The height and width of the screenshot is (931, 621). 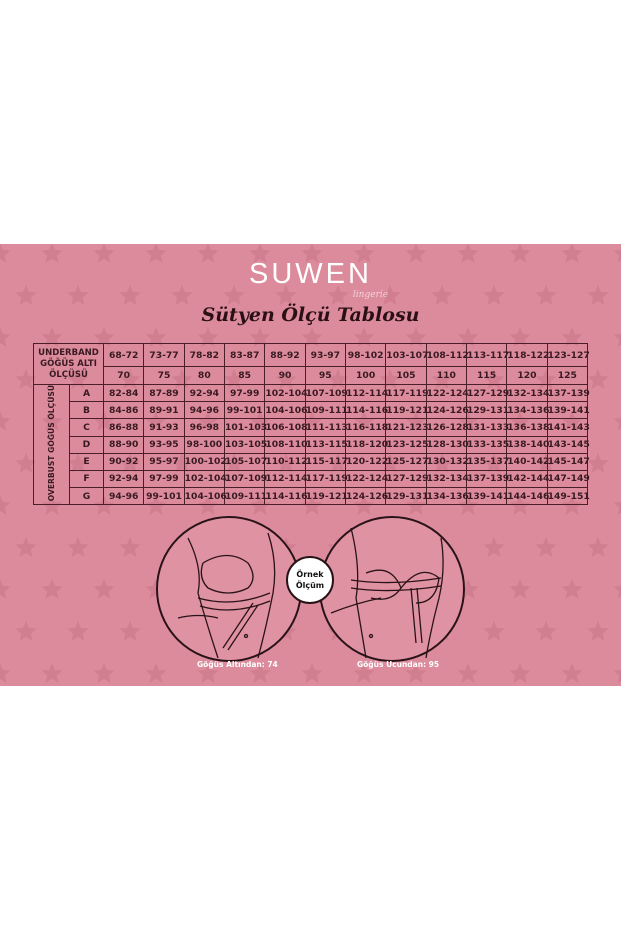 What do you see at coordinates (204, 444) in the screenshot?
I see `table-cell: 98-100` at bounding box center [204, 444].